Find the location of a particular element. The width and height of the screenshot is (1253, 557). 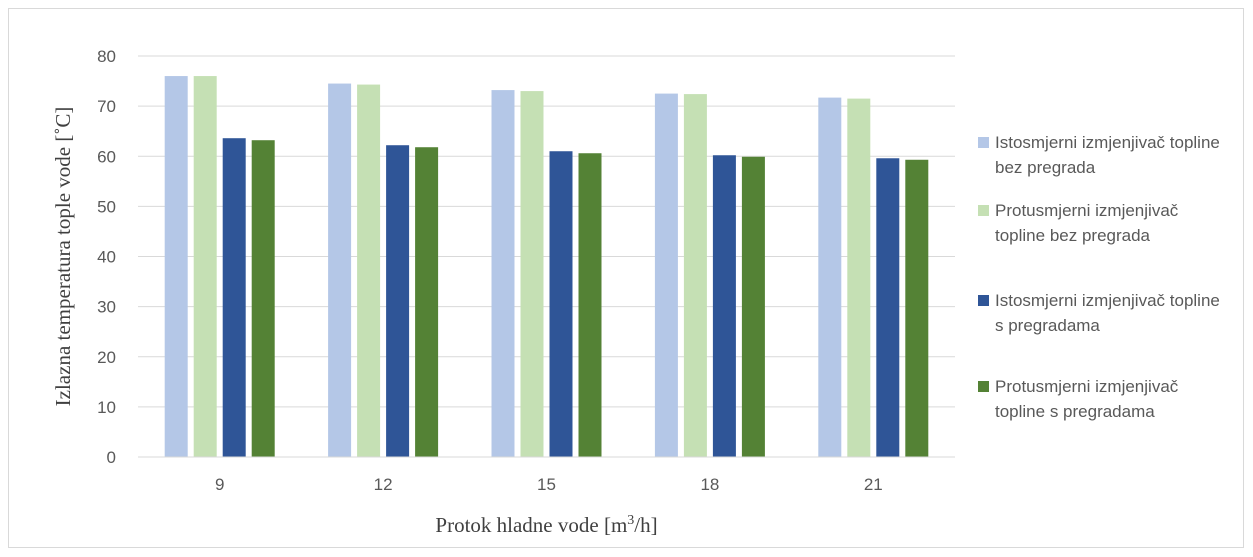

x-tick-label: 21 is located at coordinates (873, 484).